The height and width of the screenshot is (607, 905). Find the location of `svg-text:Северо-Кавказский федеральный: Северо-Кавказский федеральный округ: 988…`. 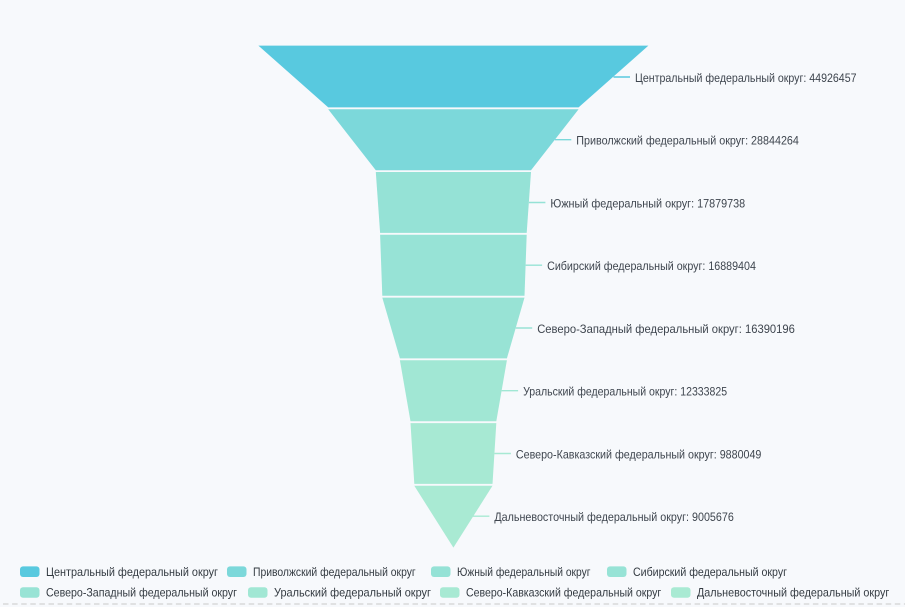

svg-text:Северо-Кавказский федеральный: Северо-Кавказский федеральный округ: 988… is located at coordinates (639, 455).